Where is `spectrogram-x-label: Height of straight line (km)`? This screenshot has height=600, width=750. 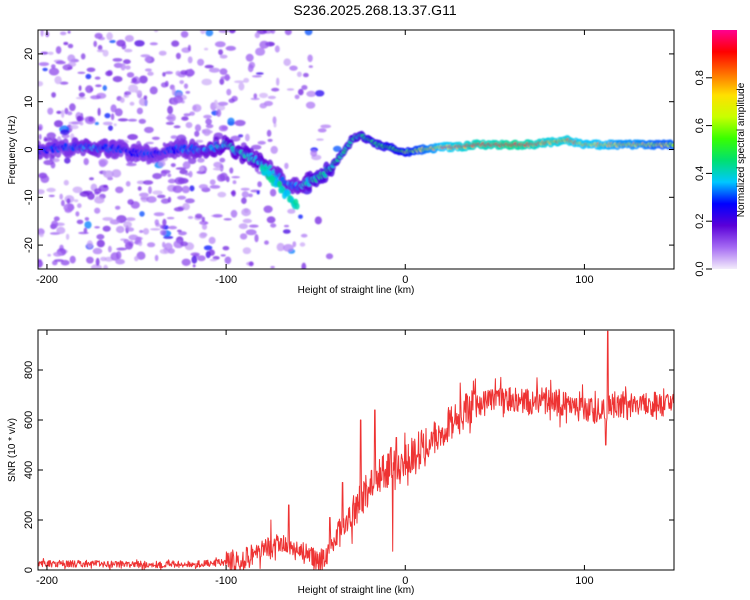
spectrogram-x-label: Height of straight line (km) is located at coordinates (356, 290).